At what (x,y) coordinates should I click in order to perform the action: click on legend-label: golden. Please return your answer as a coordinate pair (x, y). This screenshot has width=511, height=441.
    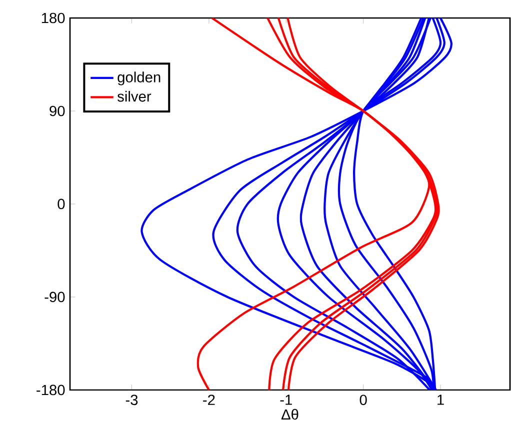
    Looking at the image, I should click on (139, 79).